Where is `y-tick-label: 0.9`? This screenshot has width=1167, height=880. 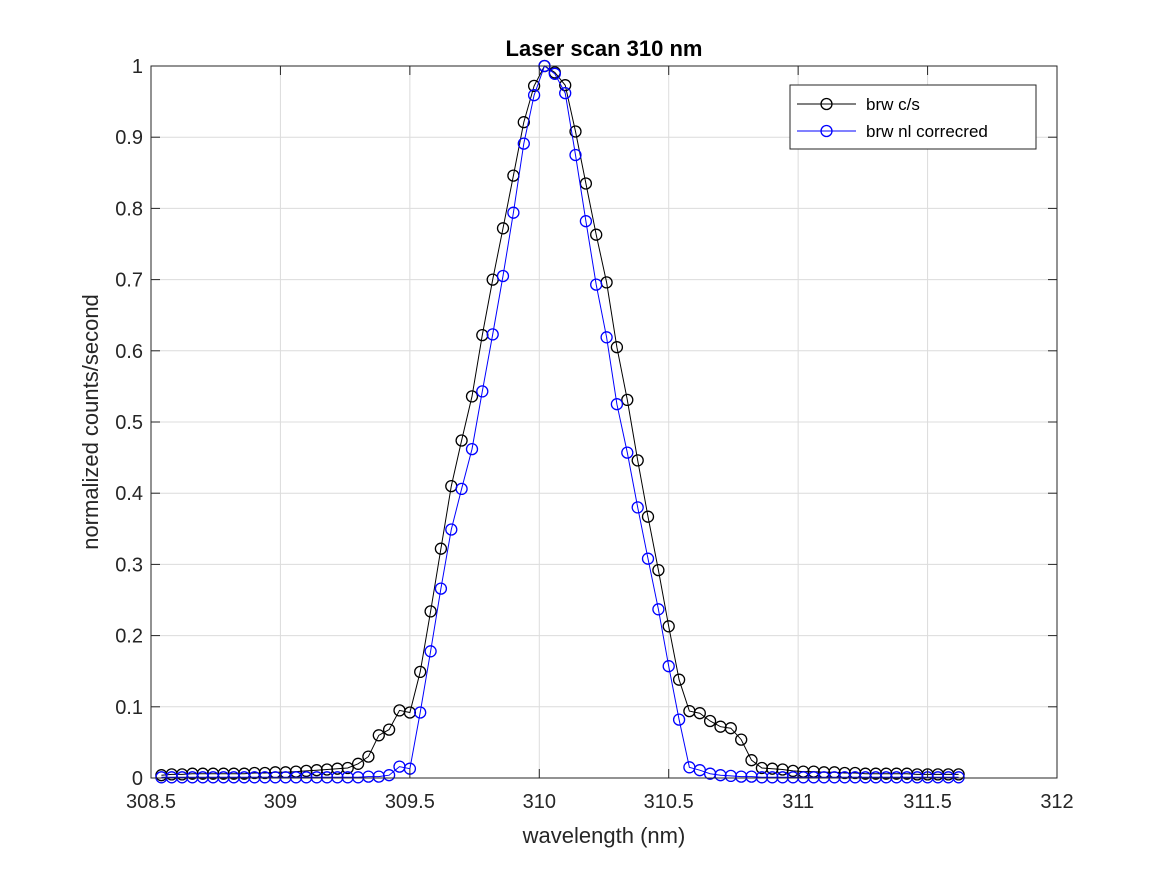
y-tick-label: 0.9 is located at coordinates (129, 138).